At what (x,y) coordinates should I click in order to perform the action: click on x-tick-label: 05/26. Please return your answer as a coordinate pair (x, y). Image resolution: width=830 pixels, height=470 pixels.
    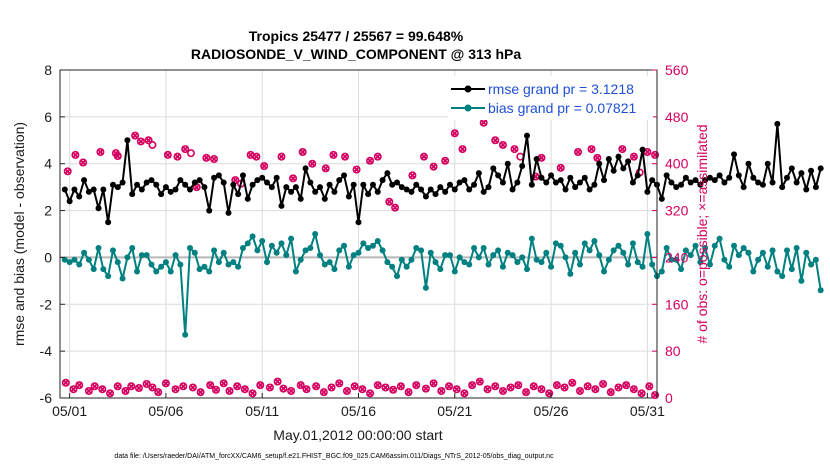
    Looking at the image, I should click on (551, 411).